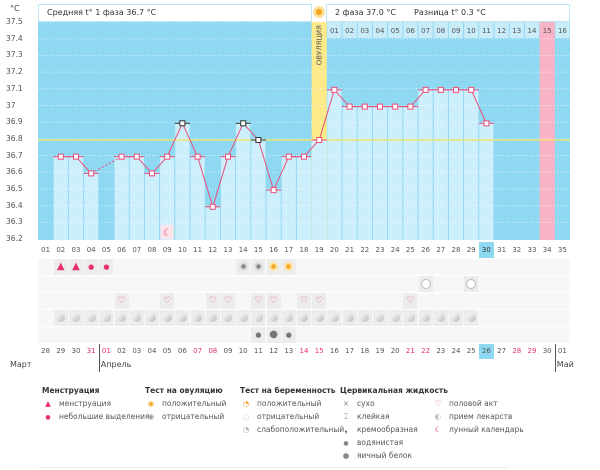 The width and height of the screenshot is (600, 470). I want to click on calendar-date: 02, so click(122, 351).